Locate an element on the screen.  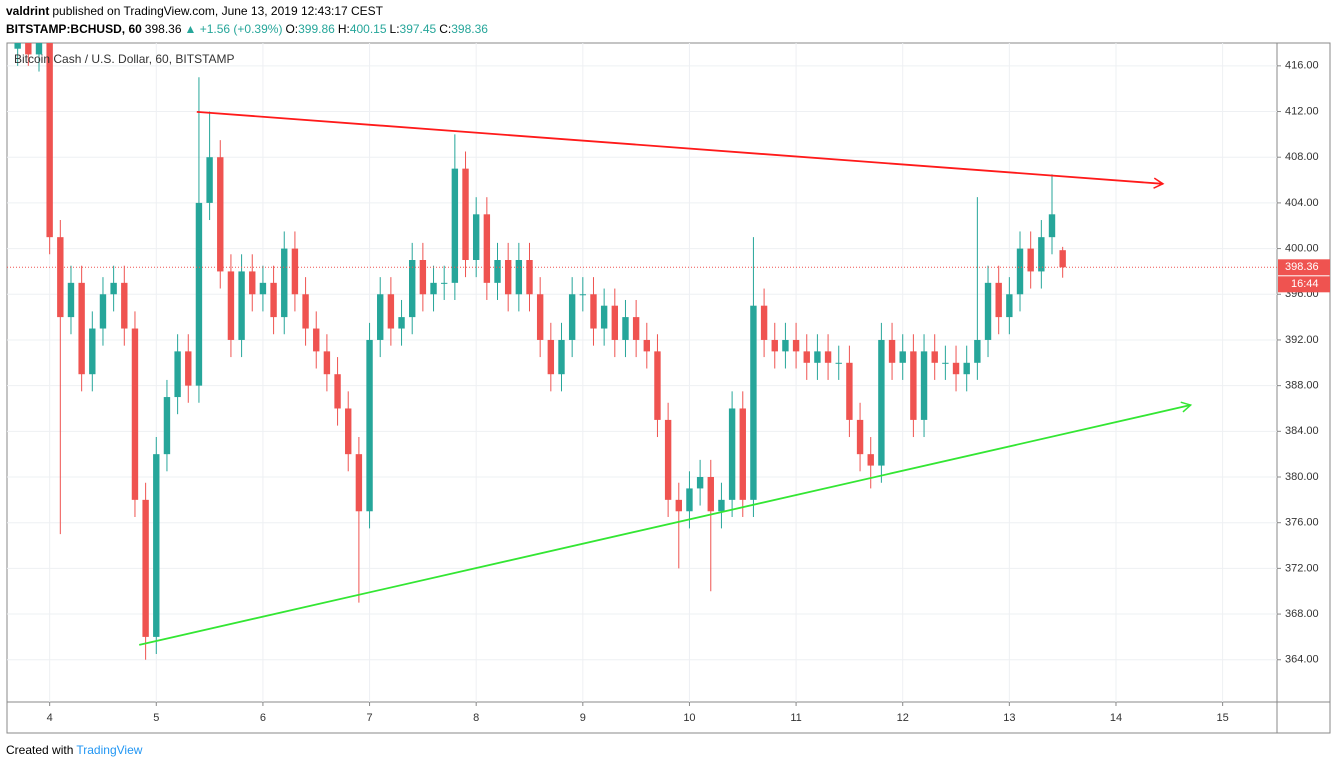
o-label: O: is located at coordinates (292, 29).